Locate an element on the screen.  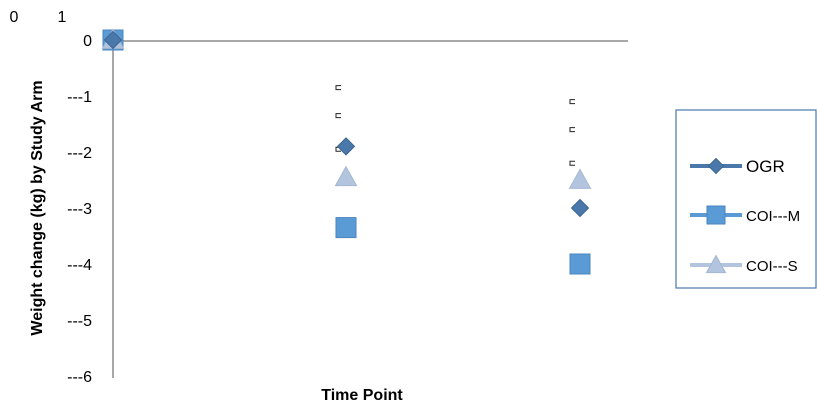
y-tick-label: ---4 is located at coordinates (79, 265).